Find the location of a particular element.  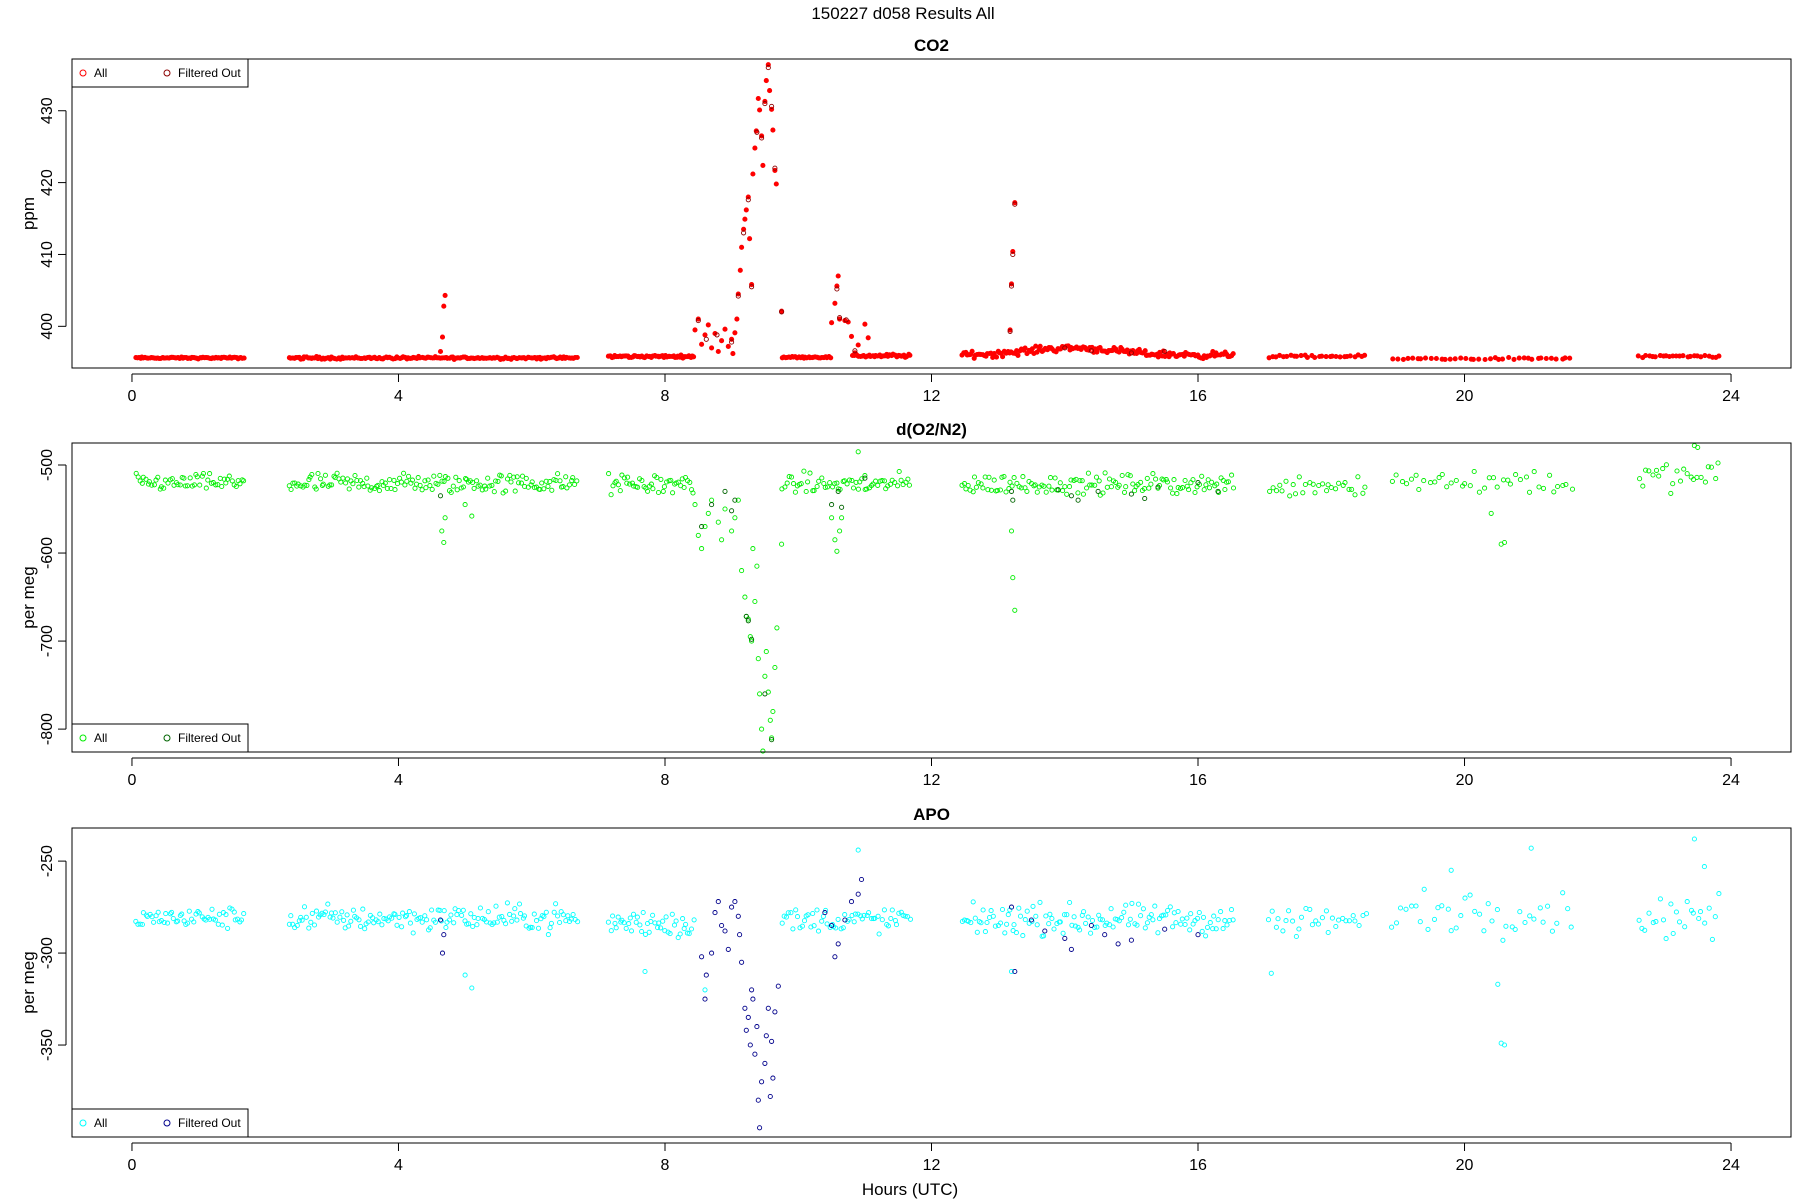

x-axis: 0 4 8 12 16 20 24 is located at coordinates (934, 773).